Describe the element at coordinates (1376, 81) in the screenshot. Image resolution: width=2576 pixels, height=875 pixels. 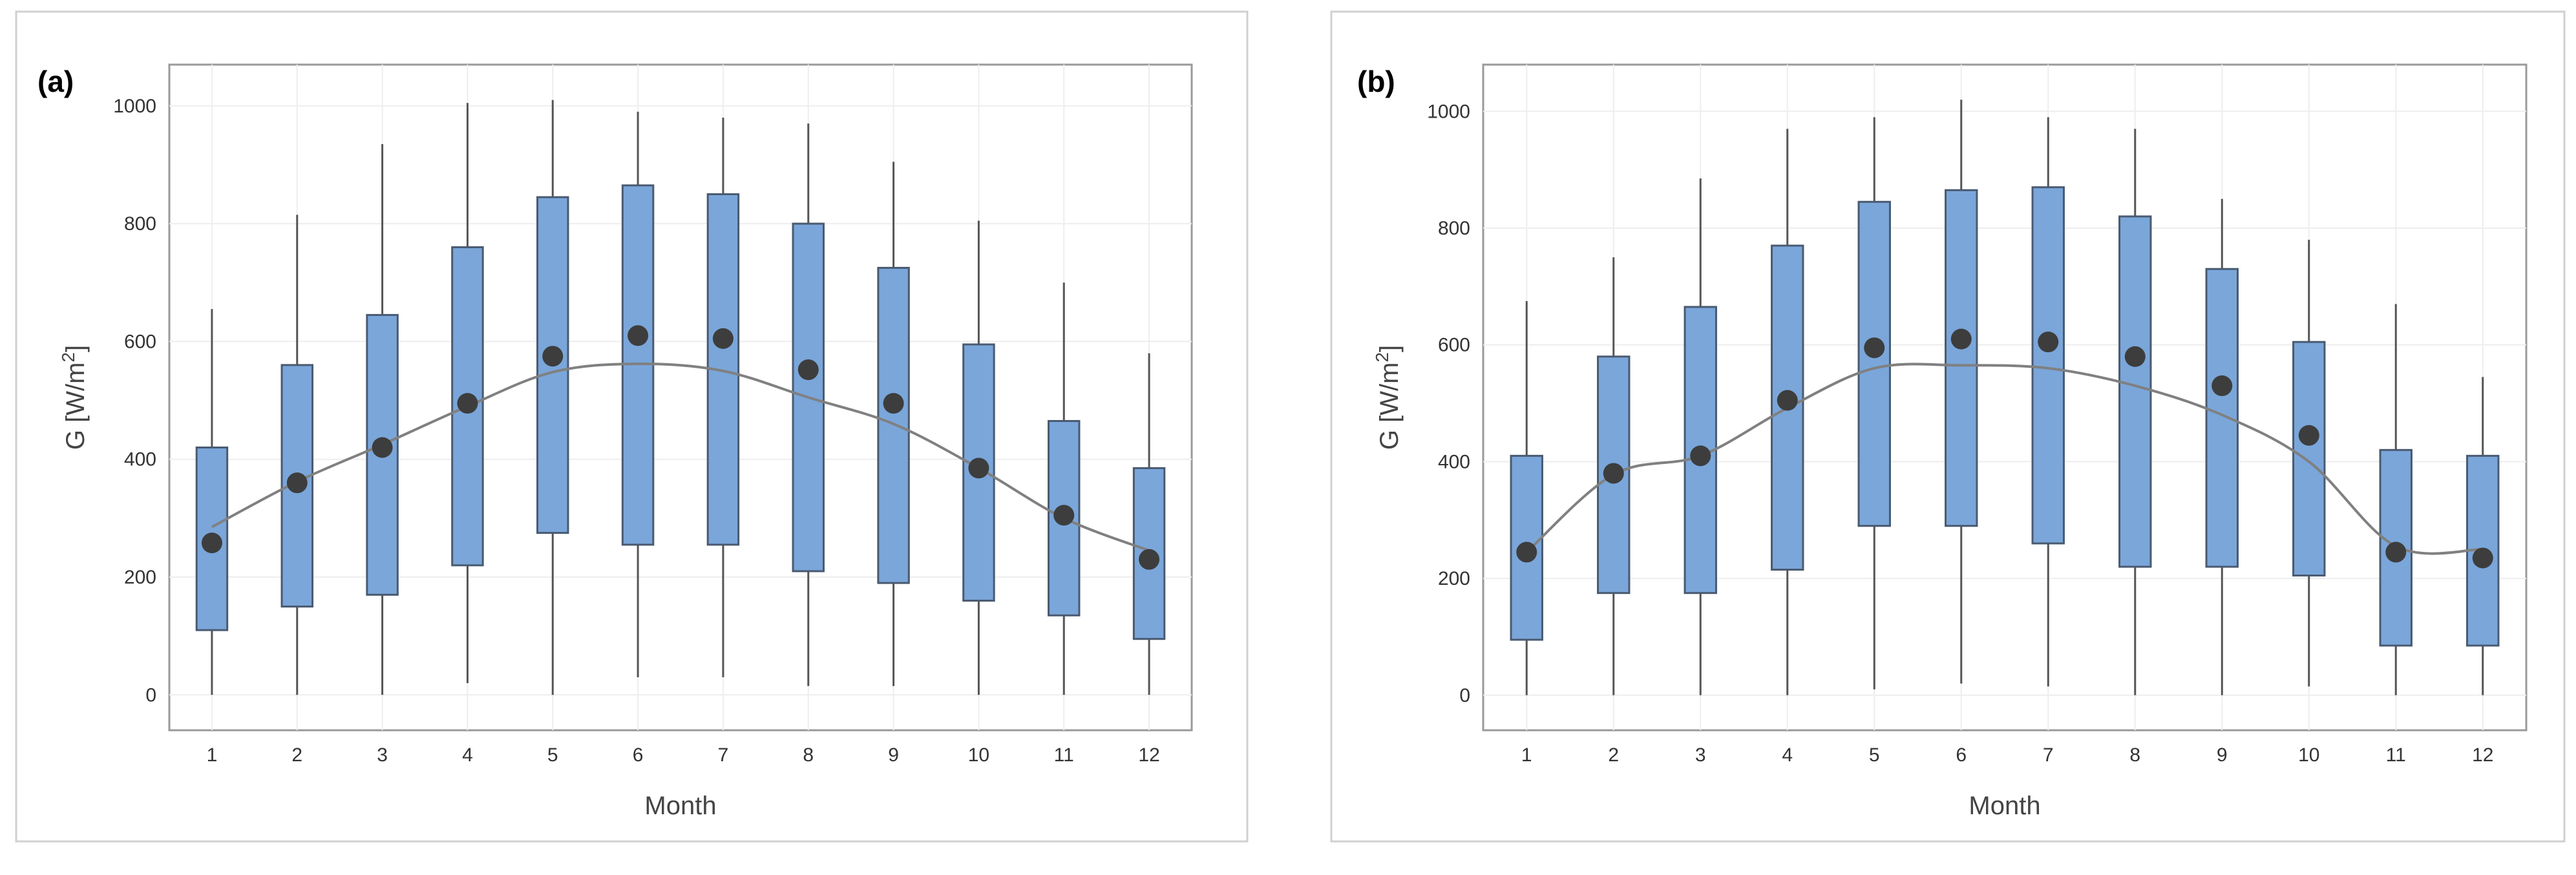
I see `panel-label: (b)` at that location.